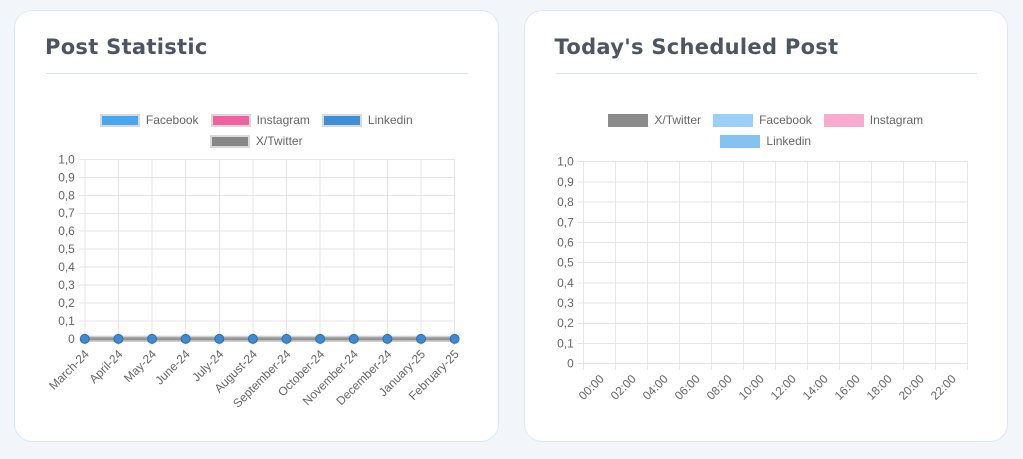 This screenshot has width=1023, height=459. I want to click on svg-text: 18:00, so click(878, 387).